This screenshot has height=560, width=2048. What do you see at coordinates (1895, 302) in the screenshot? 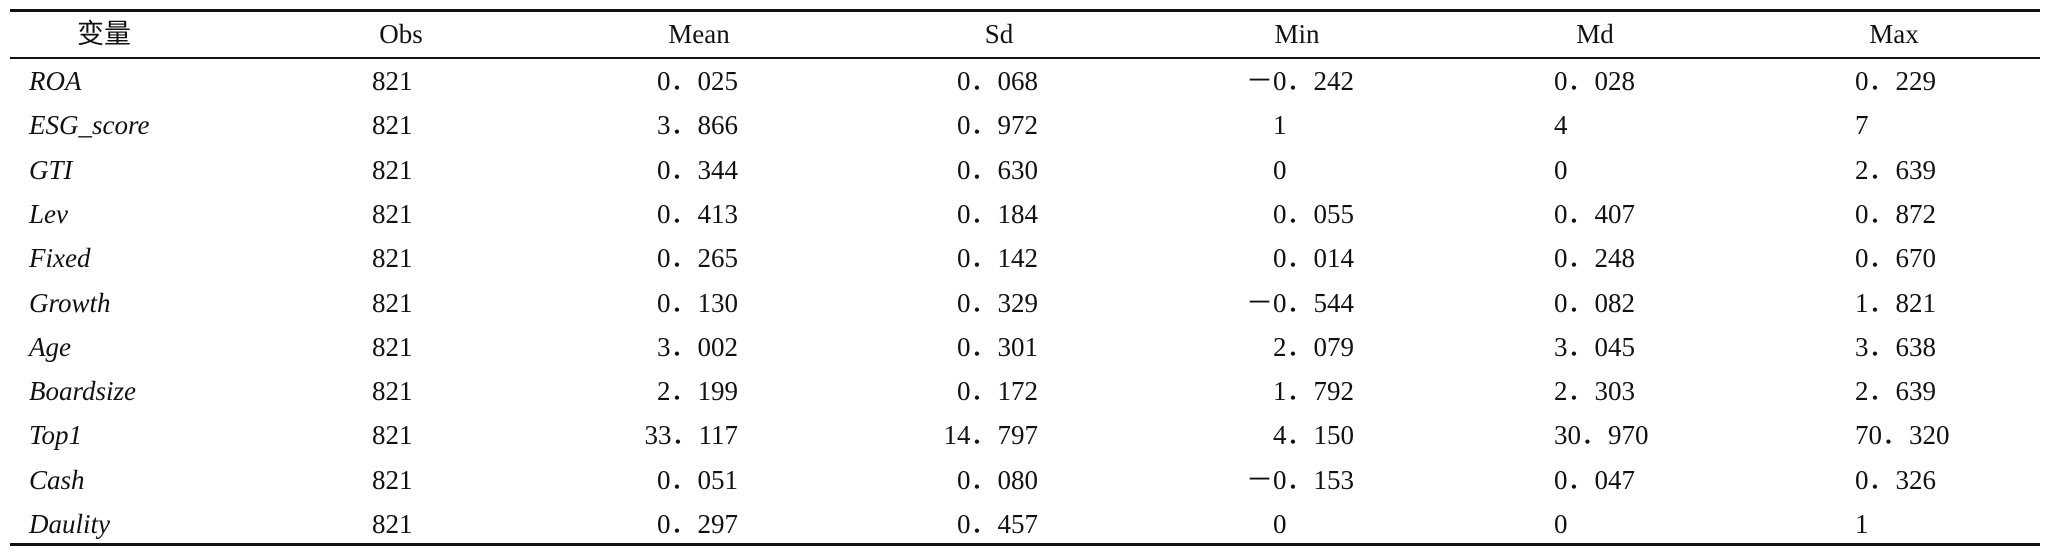
I see `stat-cell: 1．821` at bounding box center [1895, 302].